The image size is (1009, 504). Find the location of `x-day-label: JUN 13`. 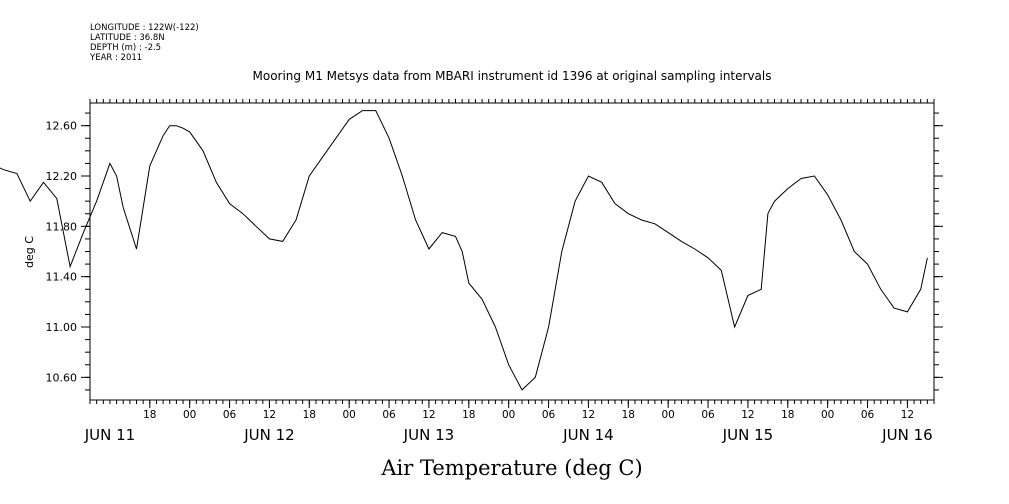

x-day-label: JUN 13 is located at coordinates (428, 435).